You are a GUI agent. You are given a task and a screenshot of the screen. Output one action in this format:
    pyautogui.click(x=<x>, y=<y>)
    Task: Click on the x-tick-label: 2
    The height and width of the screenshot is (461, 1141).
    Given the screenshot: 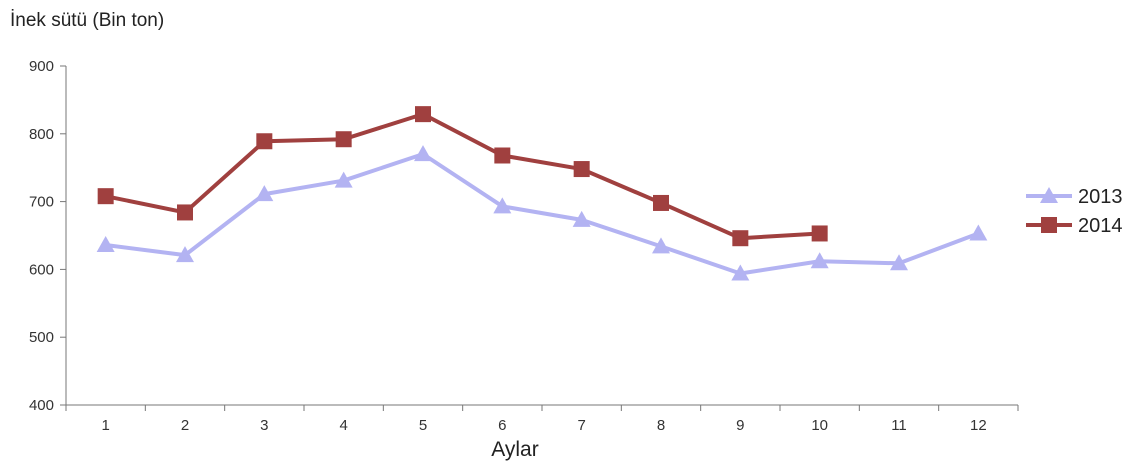 What is the action you would take?
    pyautogui.click(x=185, y=425)
    